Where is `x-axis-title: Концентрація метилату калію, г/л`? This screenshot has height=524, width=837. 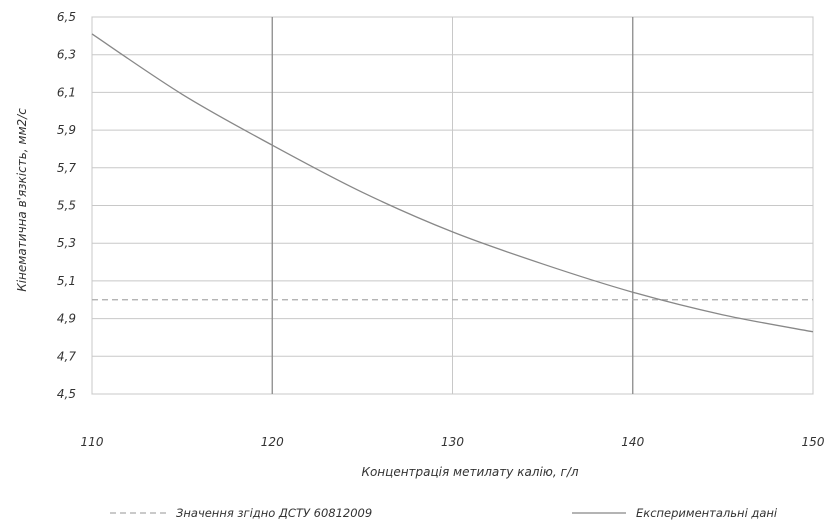 x-axis-title: Концентрація метилату калію, г/л is located at coordinates (469, 472).